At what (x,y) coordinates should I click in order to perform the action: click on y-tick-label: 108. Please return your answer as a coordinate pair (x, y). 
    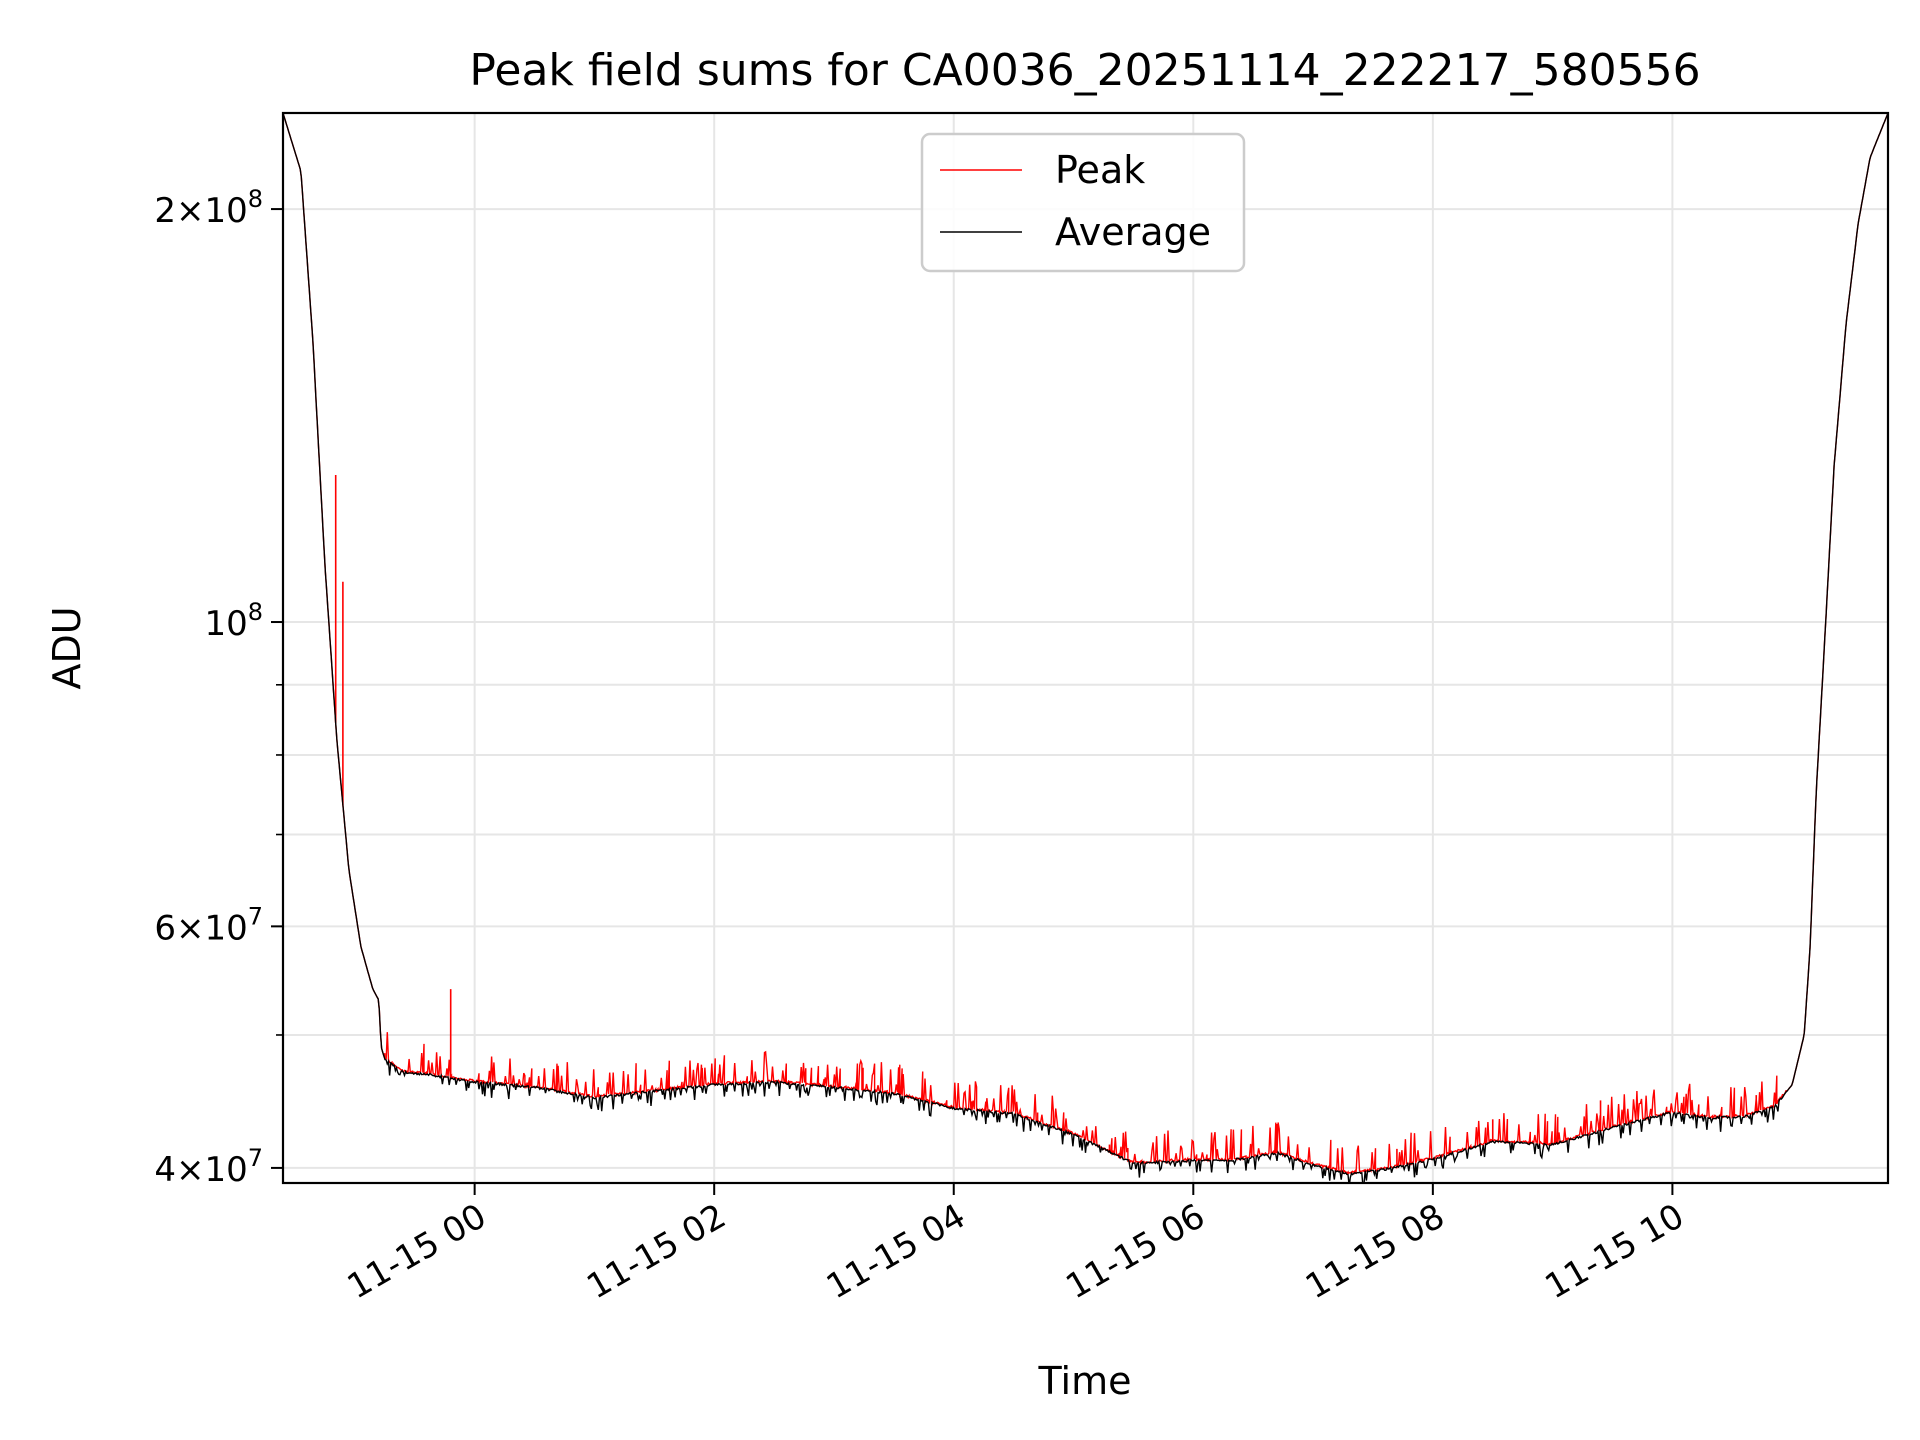
    Looking at the image, I should click on (233, 621).